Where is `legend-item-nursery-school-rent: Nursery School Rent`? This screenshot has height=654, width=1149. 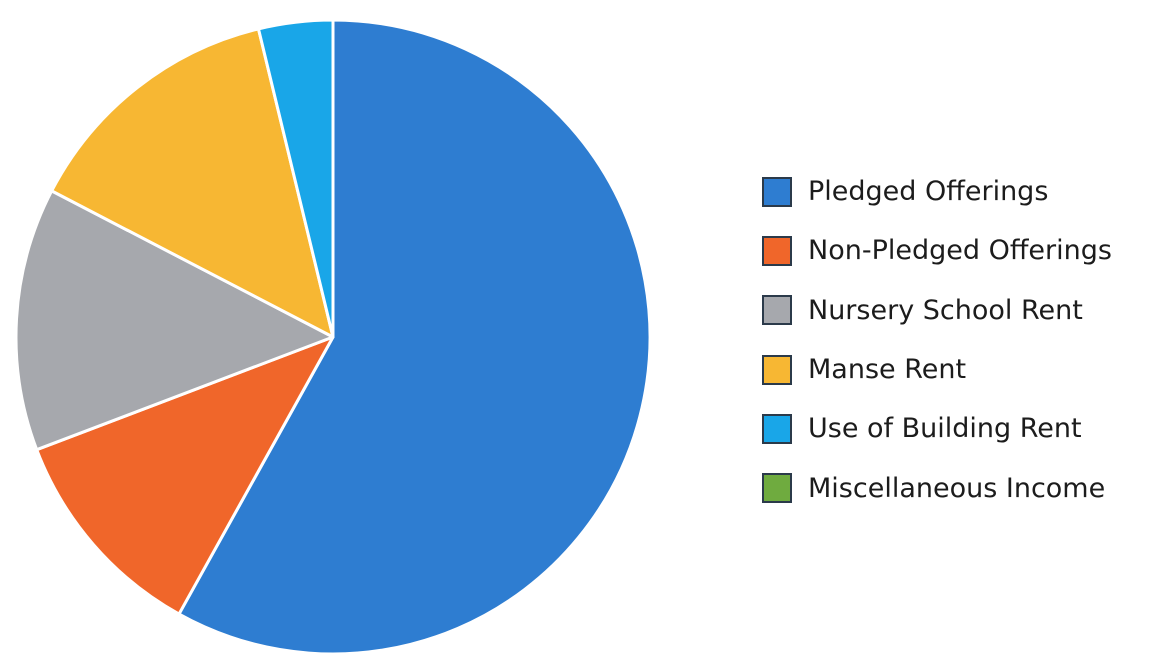
legend-item-nursery-school-rent: Nursery School Rent is located at coordinates (955, 310).